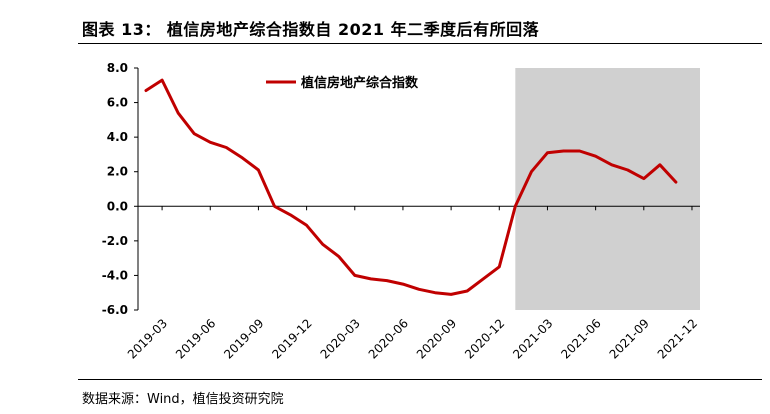 This screenshot has width=770, height=414. Describe the element at coordinates (183, 399) in the screenshot. I see `source-note: 数据来源：Wind，植信投资研究院` at that location.